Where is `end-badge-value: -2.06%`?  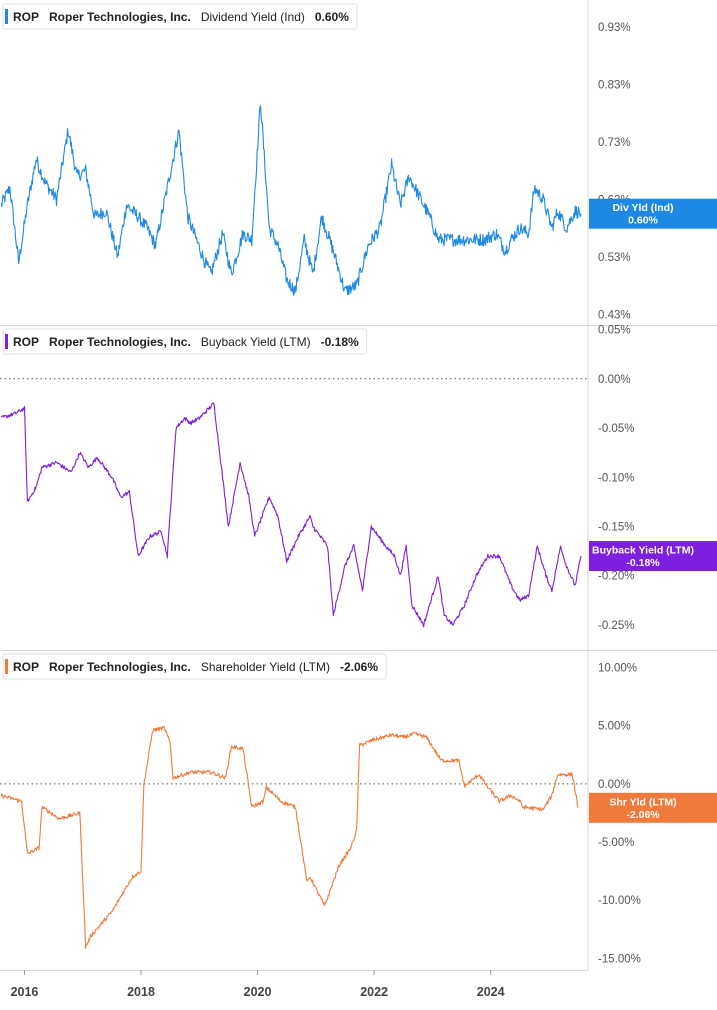 end-badge-value: -2.06% is located at coordinates (643, 815).